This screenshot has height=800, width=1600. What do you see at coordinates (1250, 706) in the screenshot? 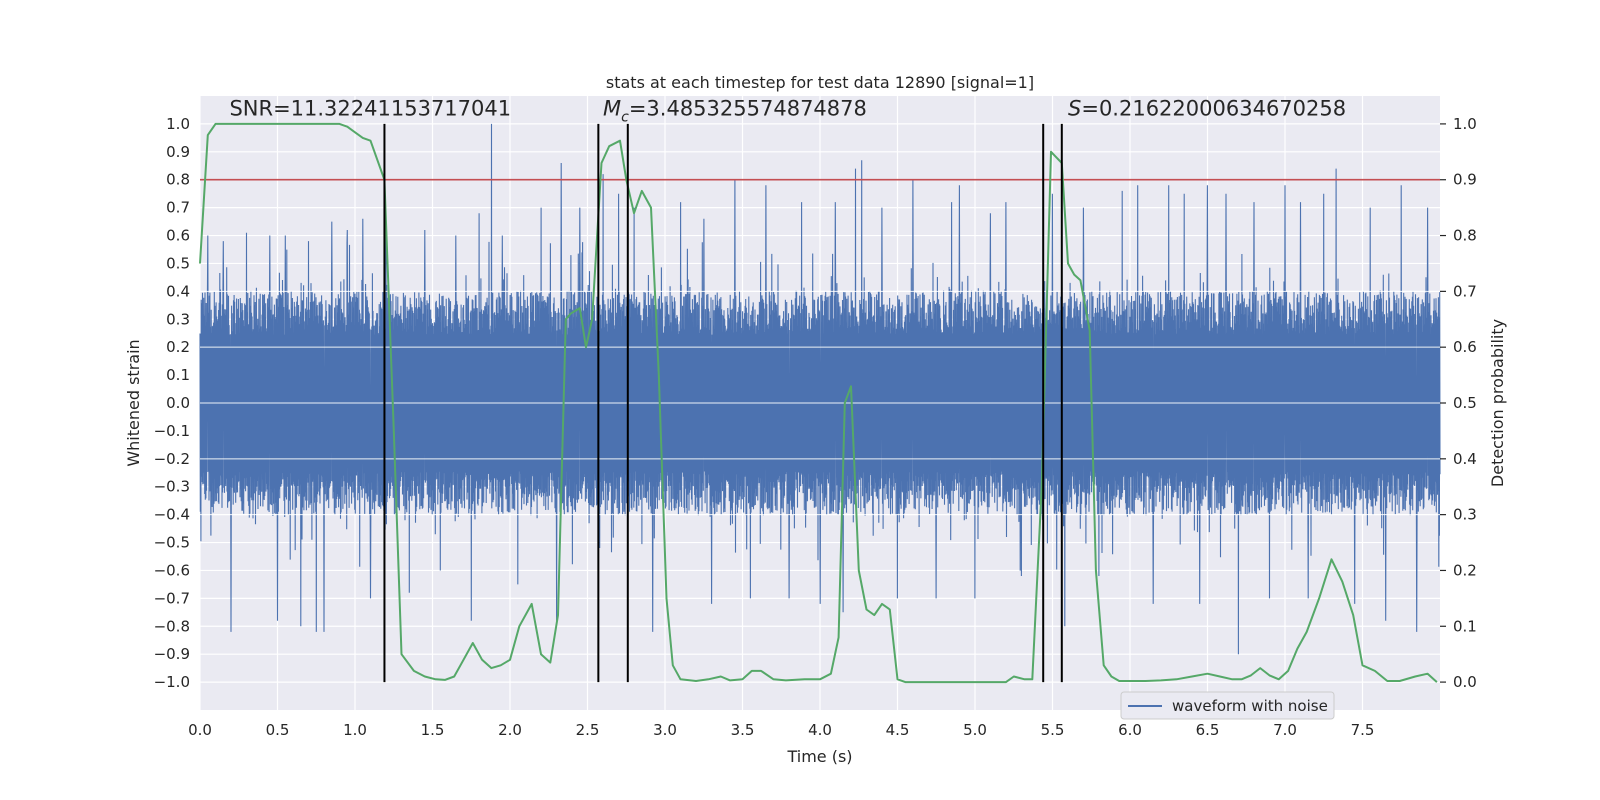
I see `legend-label-waveform: waveform with noise` at bounding box center [1250, 706].